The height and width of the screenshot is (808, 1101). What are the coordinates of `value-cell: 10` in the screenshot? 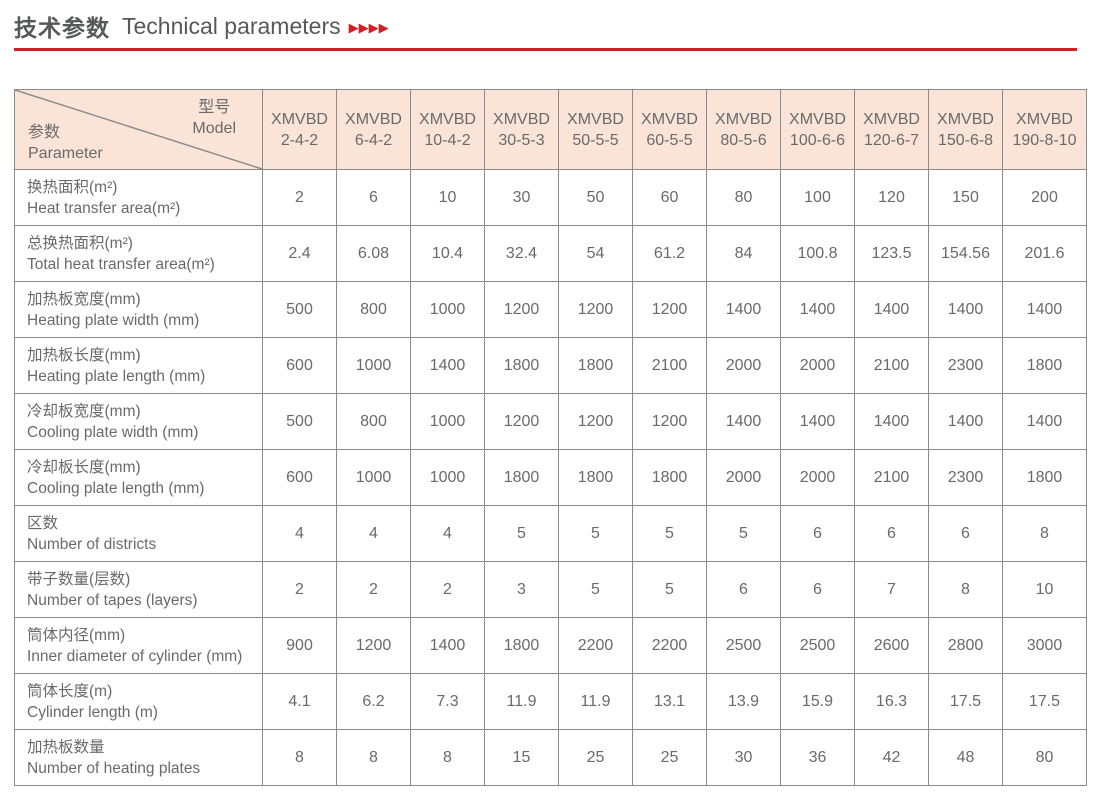 It's located at (447, 197).